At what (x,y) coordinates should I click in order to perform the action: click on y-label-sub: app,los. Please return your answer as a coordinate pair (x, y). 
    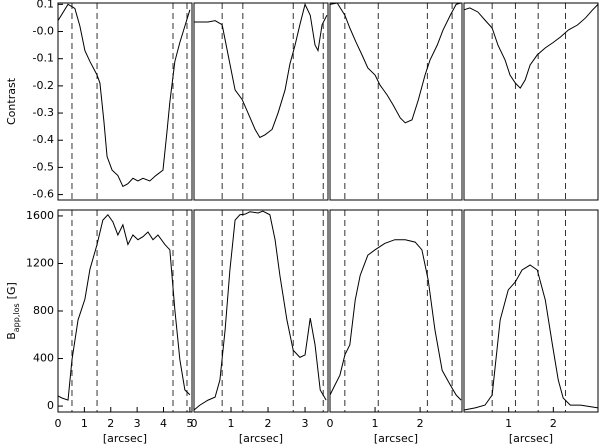
    Looking at the image, I should click on (16, 317).